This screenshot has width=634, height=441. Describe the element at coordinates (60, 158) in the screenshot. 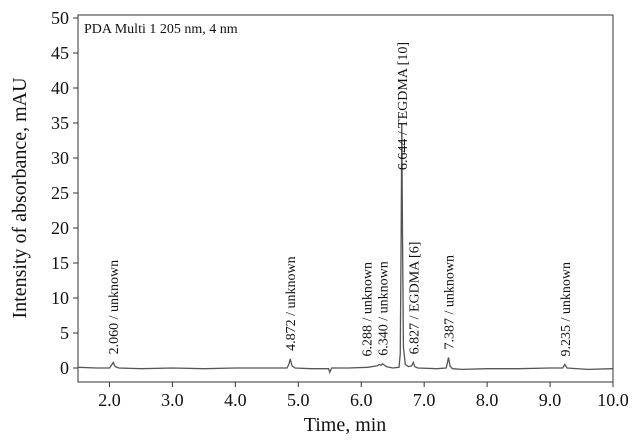

I see `y-tick-label: 30` at that location.